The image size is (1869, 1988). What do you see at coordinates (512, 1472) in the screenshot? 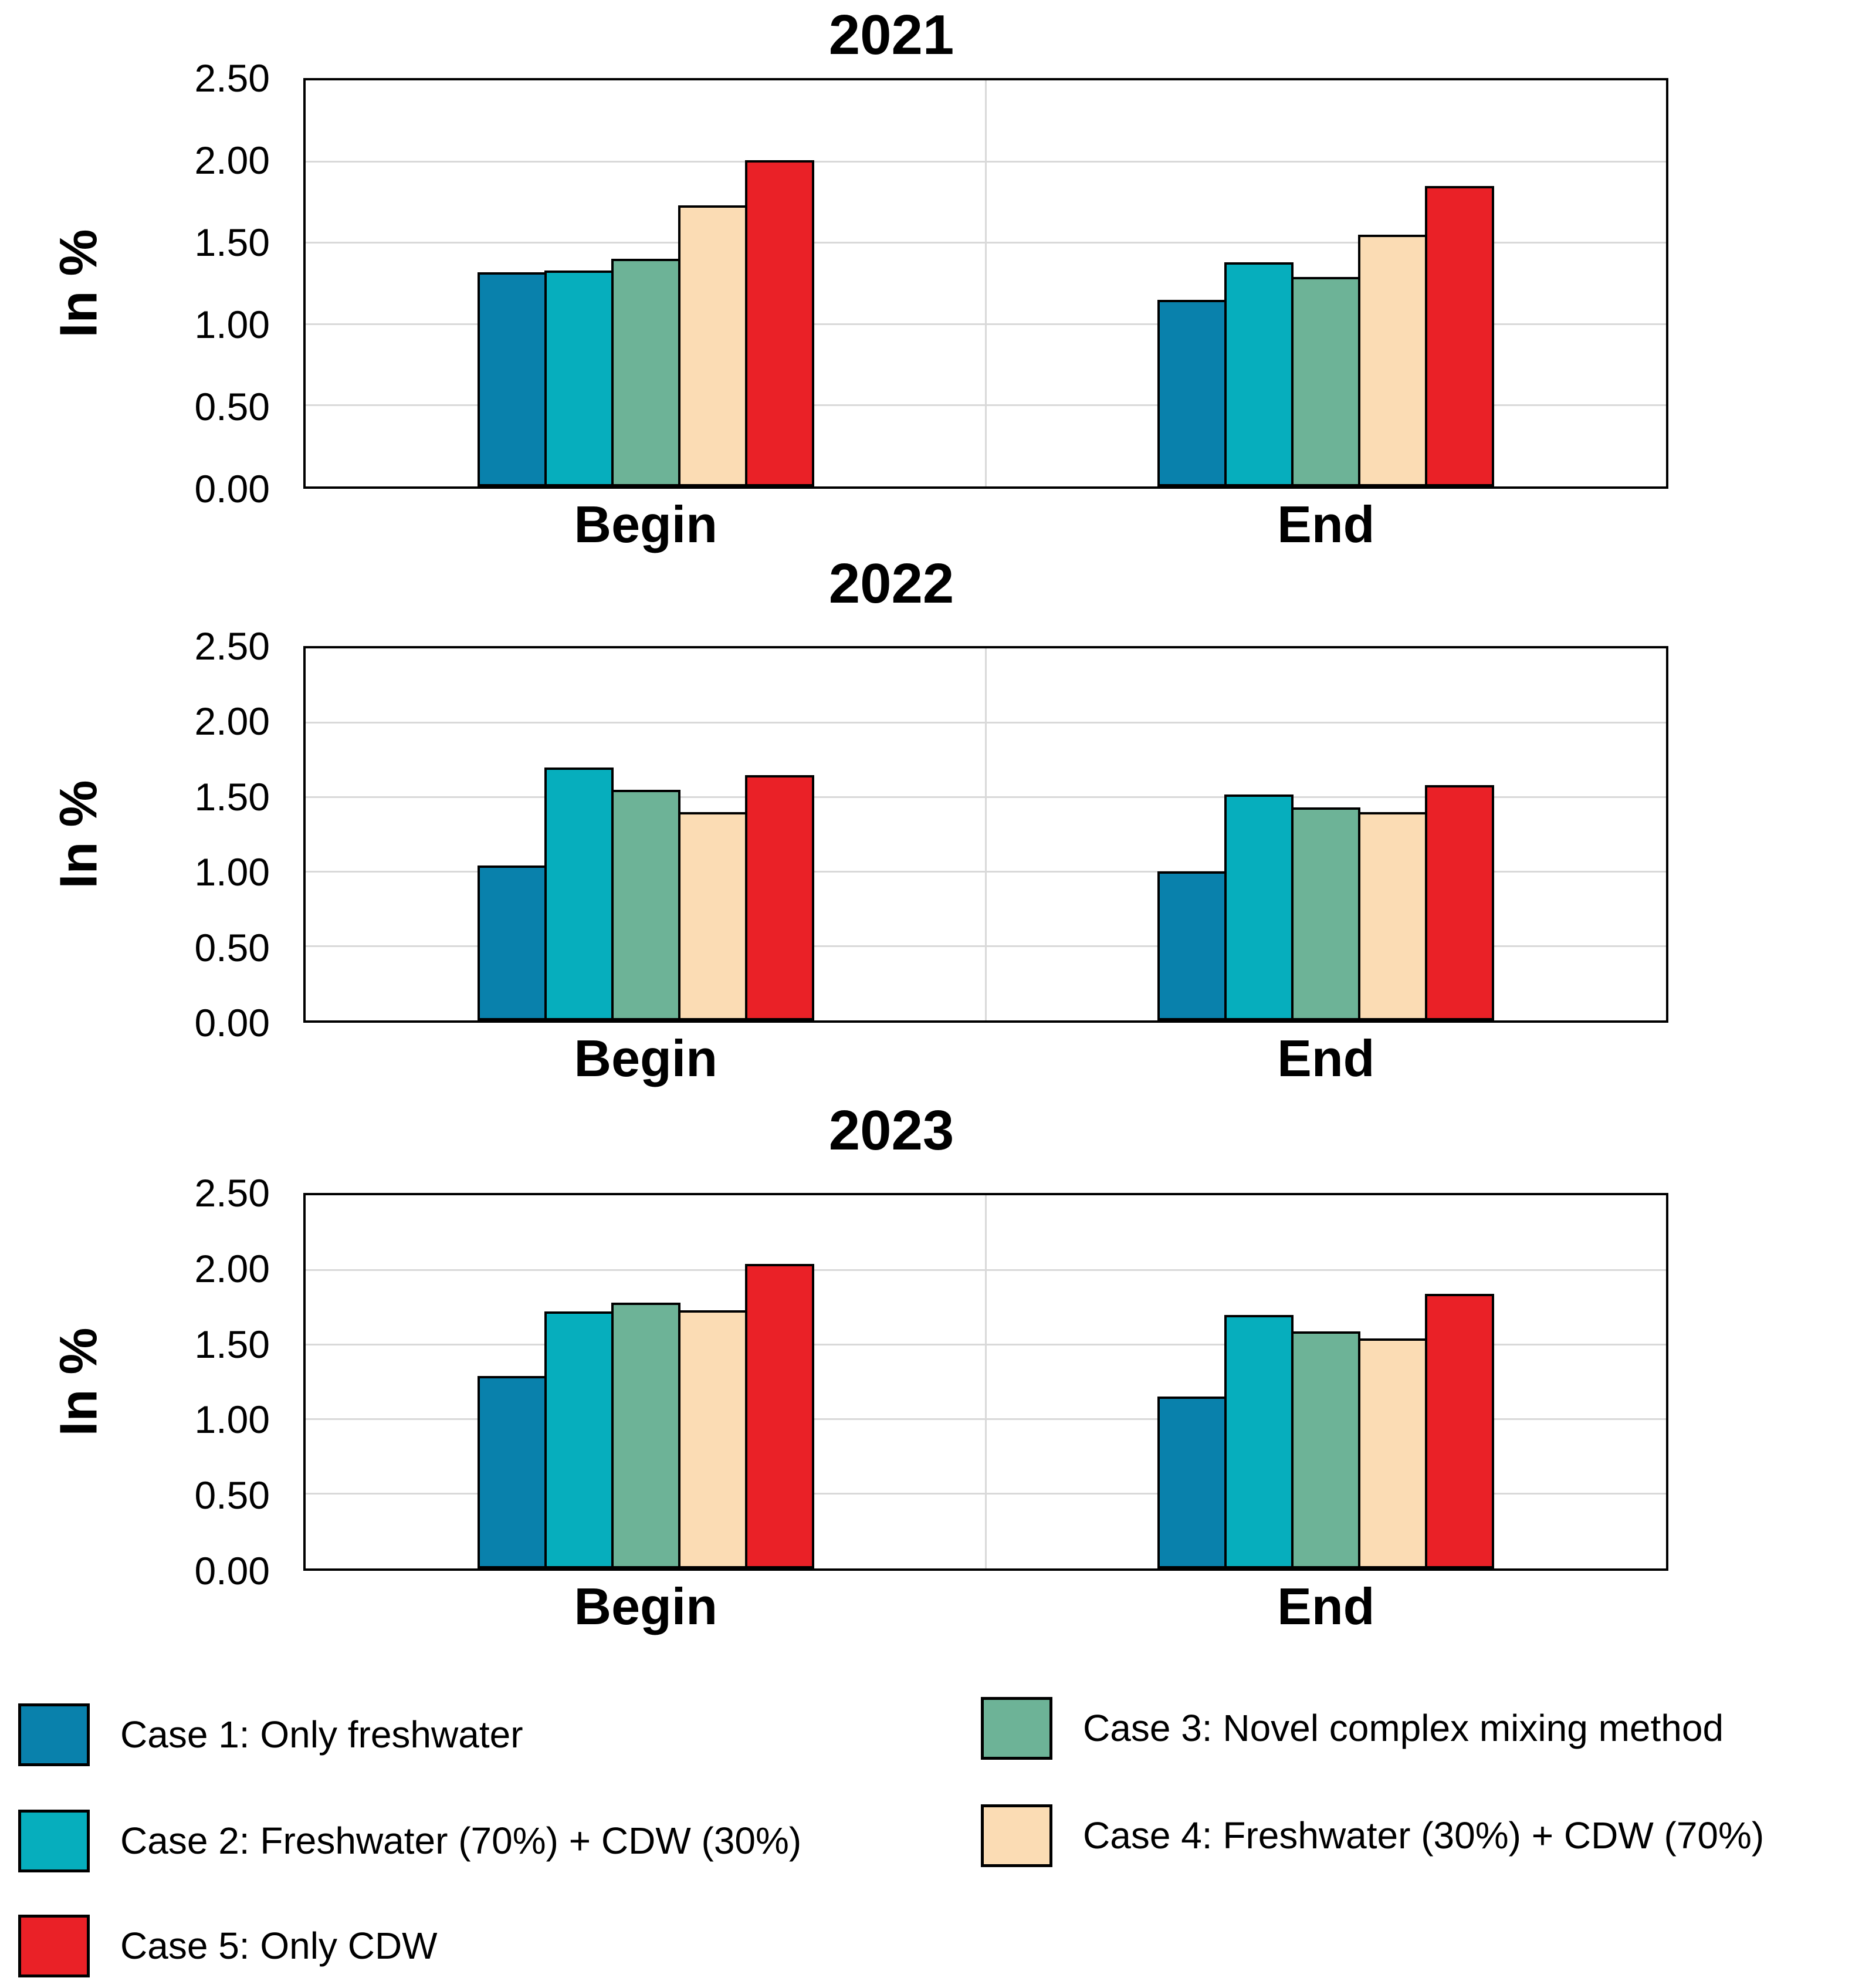
I see `bar-2023-begin-case1` at bounding box center [512, 1472].